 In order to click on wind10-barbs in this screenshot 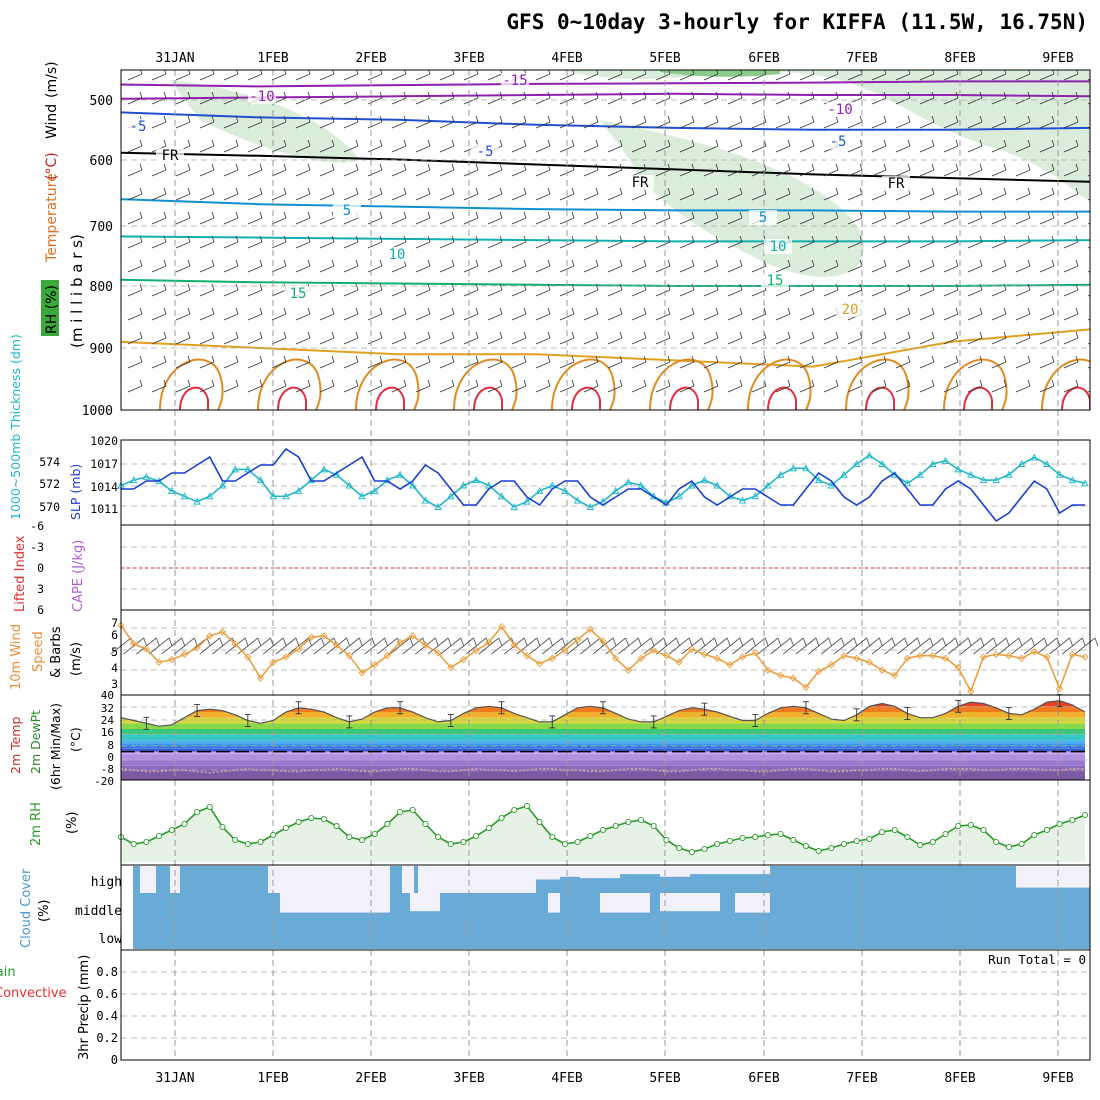, I will do `click(604, 646)`.